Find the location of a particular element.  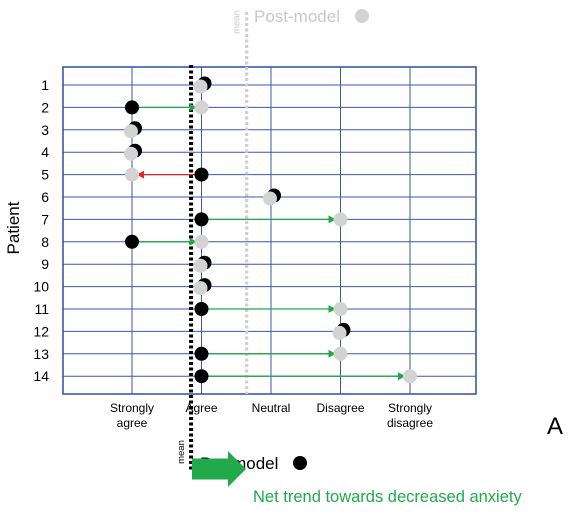

patient-tick-9: 9 is located at coordinates (45, 264).